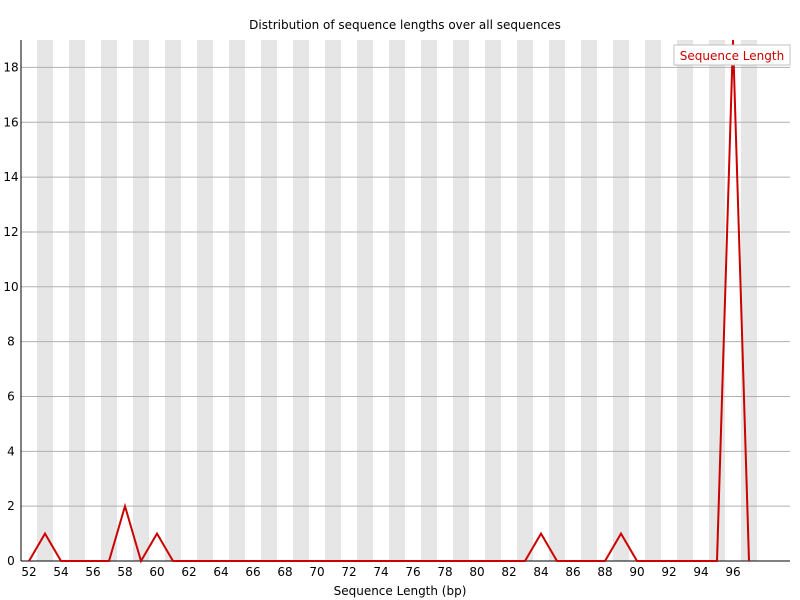 The height and width of the screenshot is (600, 800). I want to click on y-tick-label: 18, so click(10, 67).